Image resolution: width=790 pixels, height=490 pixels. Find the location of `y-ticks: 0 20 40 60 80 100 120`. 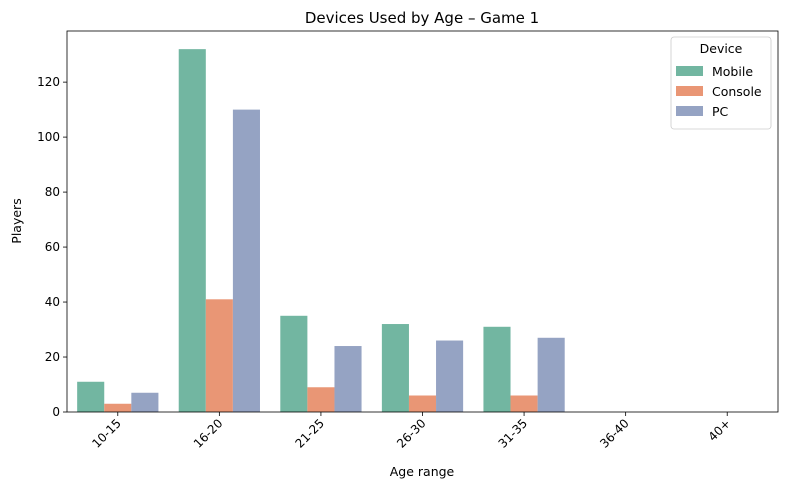

y-ticks: 0 20 40 60 80 100 120 is located at coordinates (52, 247).